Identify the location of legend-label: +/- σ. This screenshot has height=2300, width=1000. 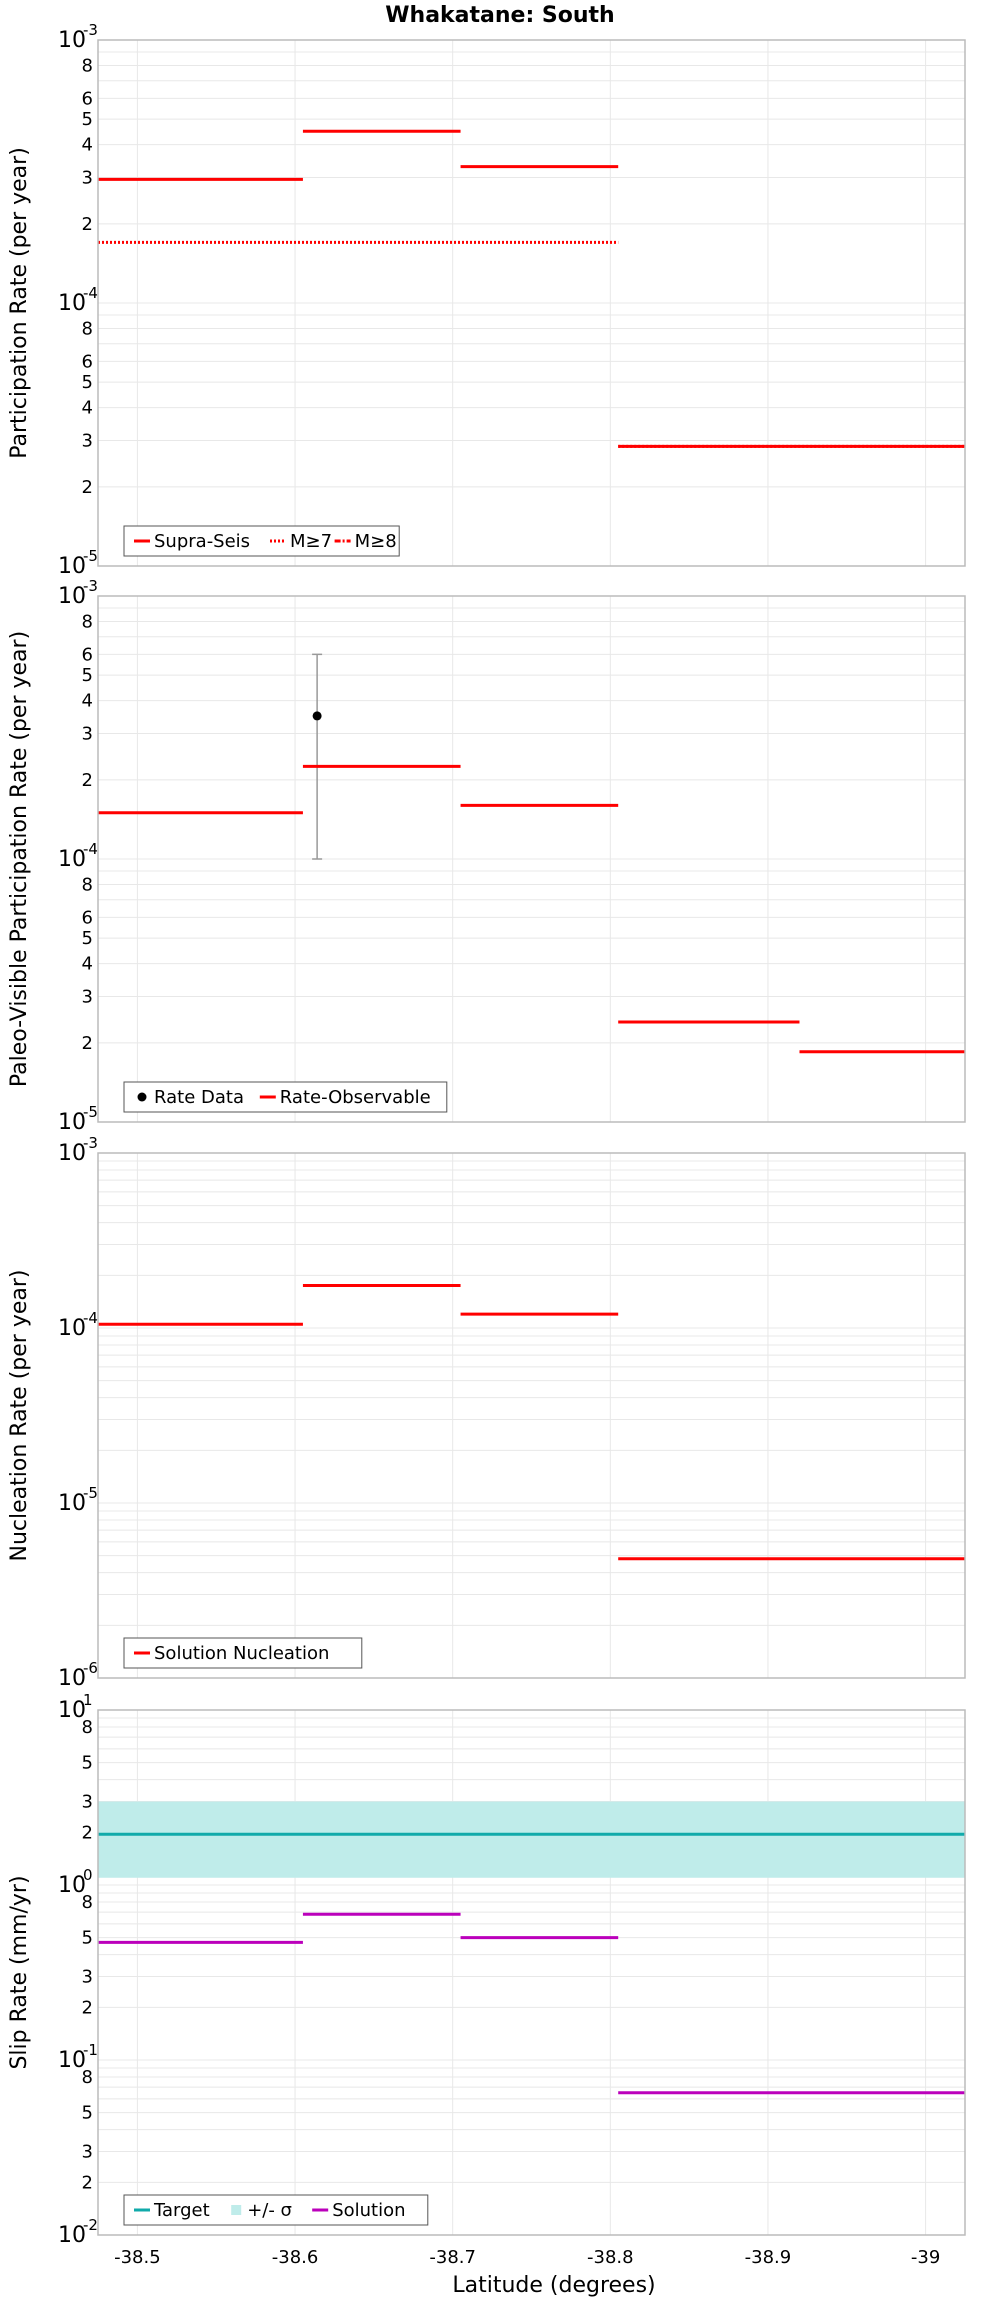
(269, 2210).